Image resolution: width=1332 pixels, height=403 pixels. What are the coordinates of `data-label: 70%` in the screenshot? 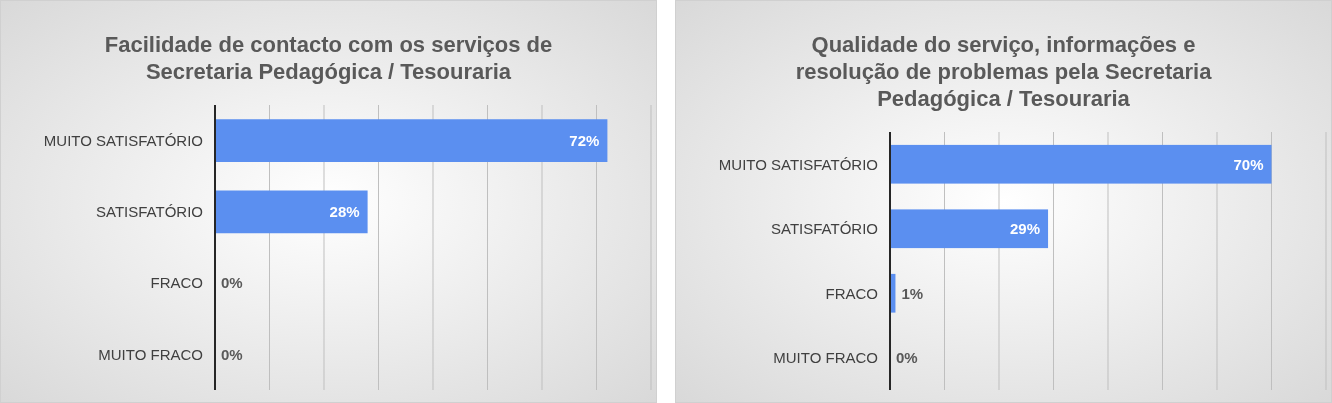 It's located at (1248, 164).